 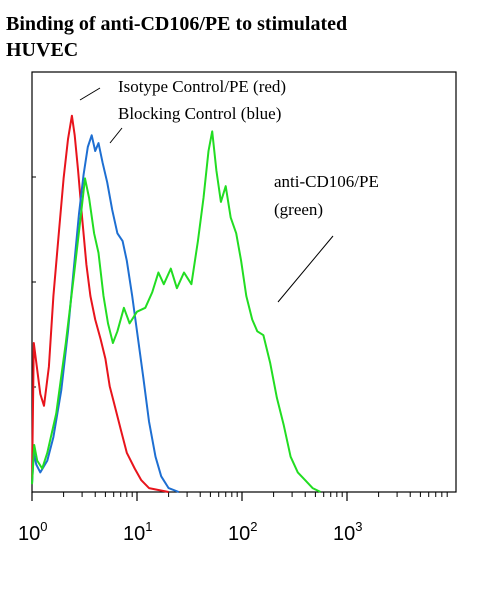 I want to click on chart-title: Binding of anti-CD106/PE to stimulated, so click(x=176, y=24).